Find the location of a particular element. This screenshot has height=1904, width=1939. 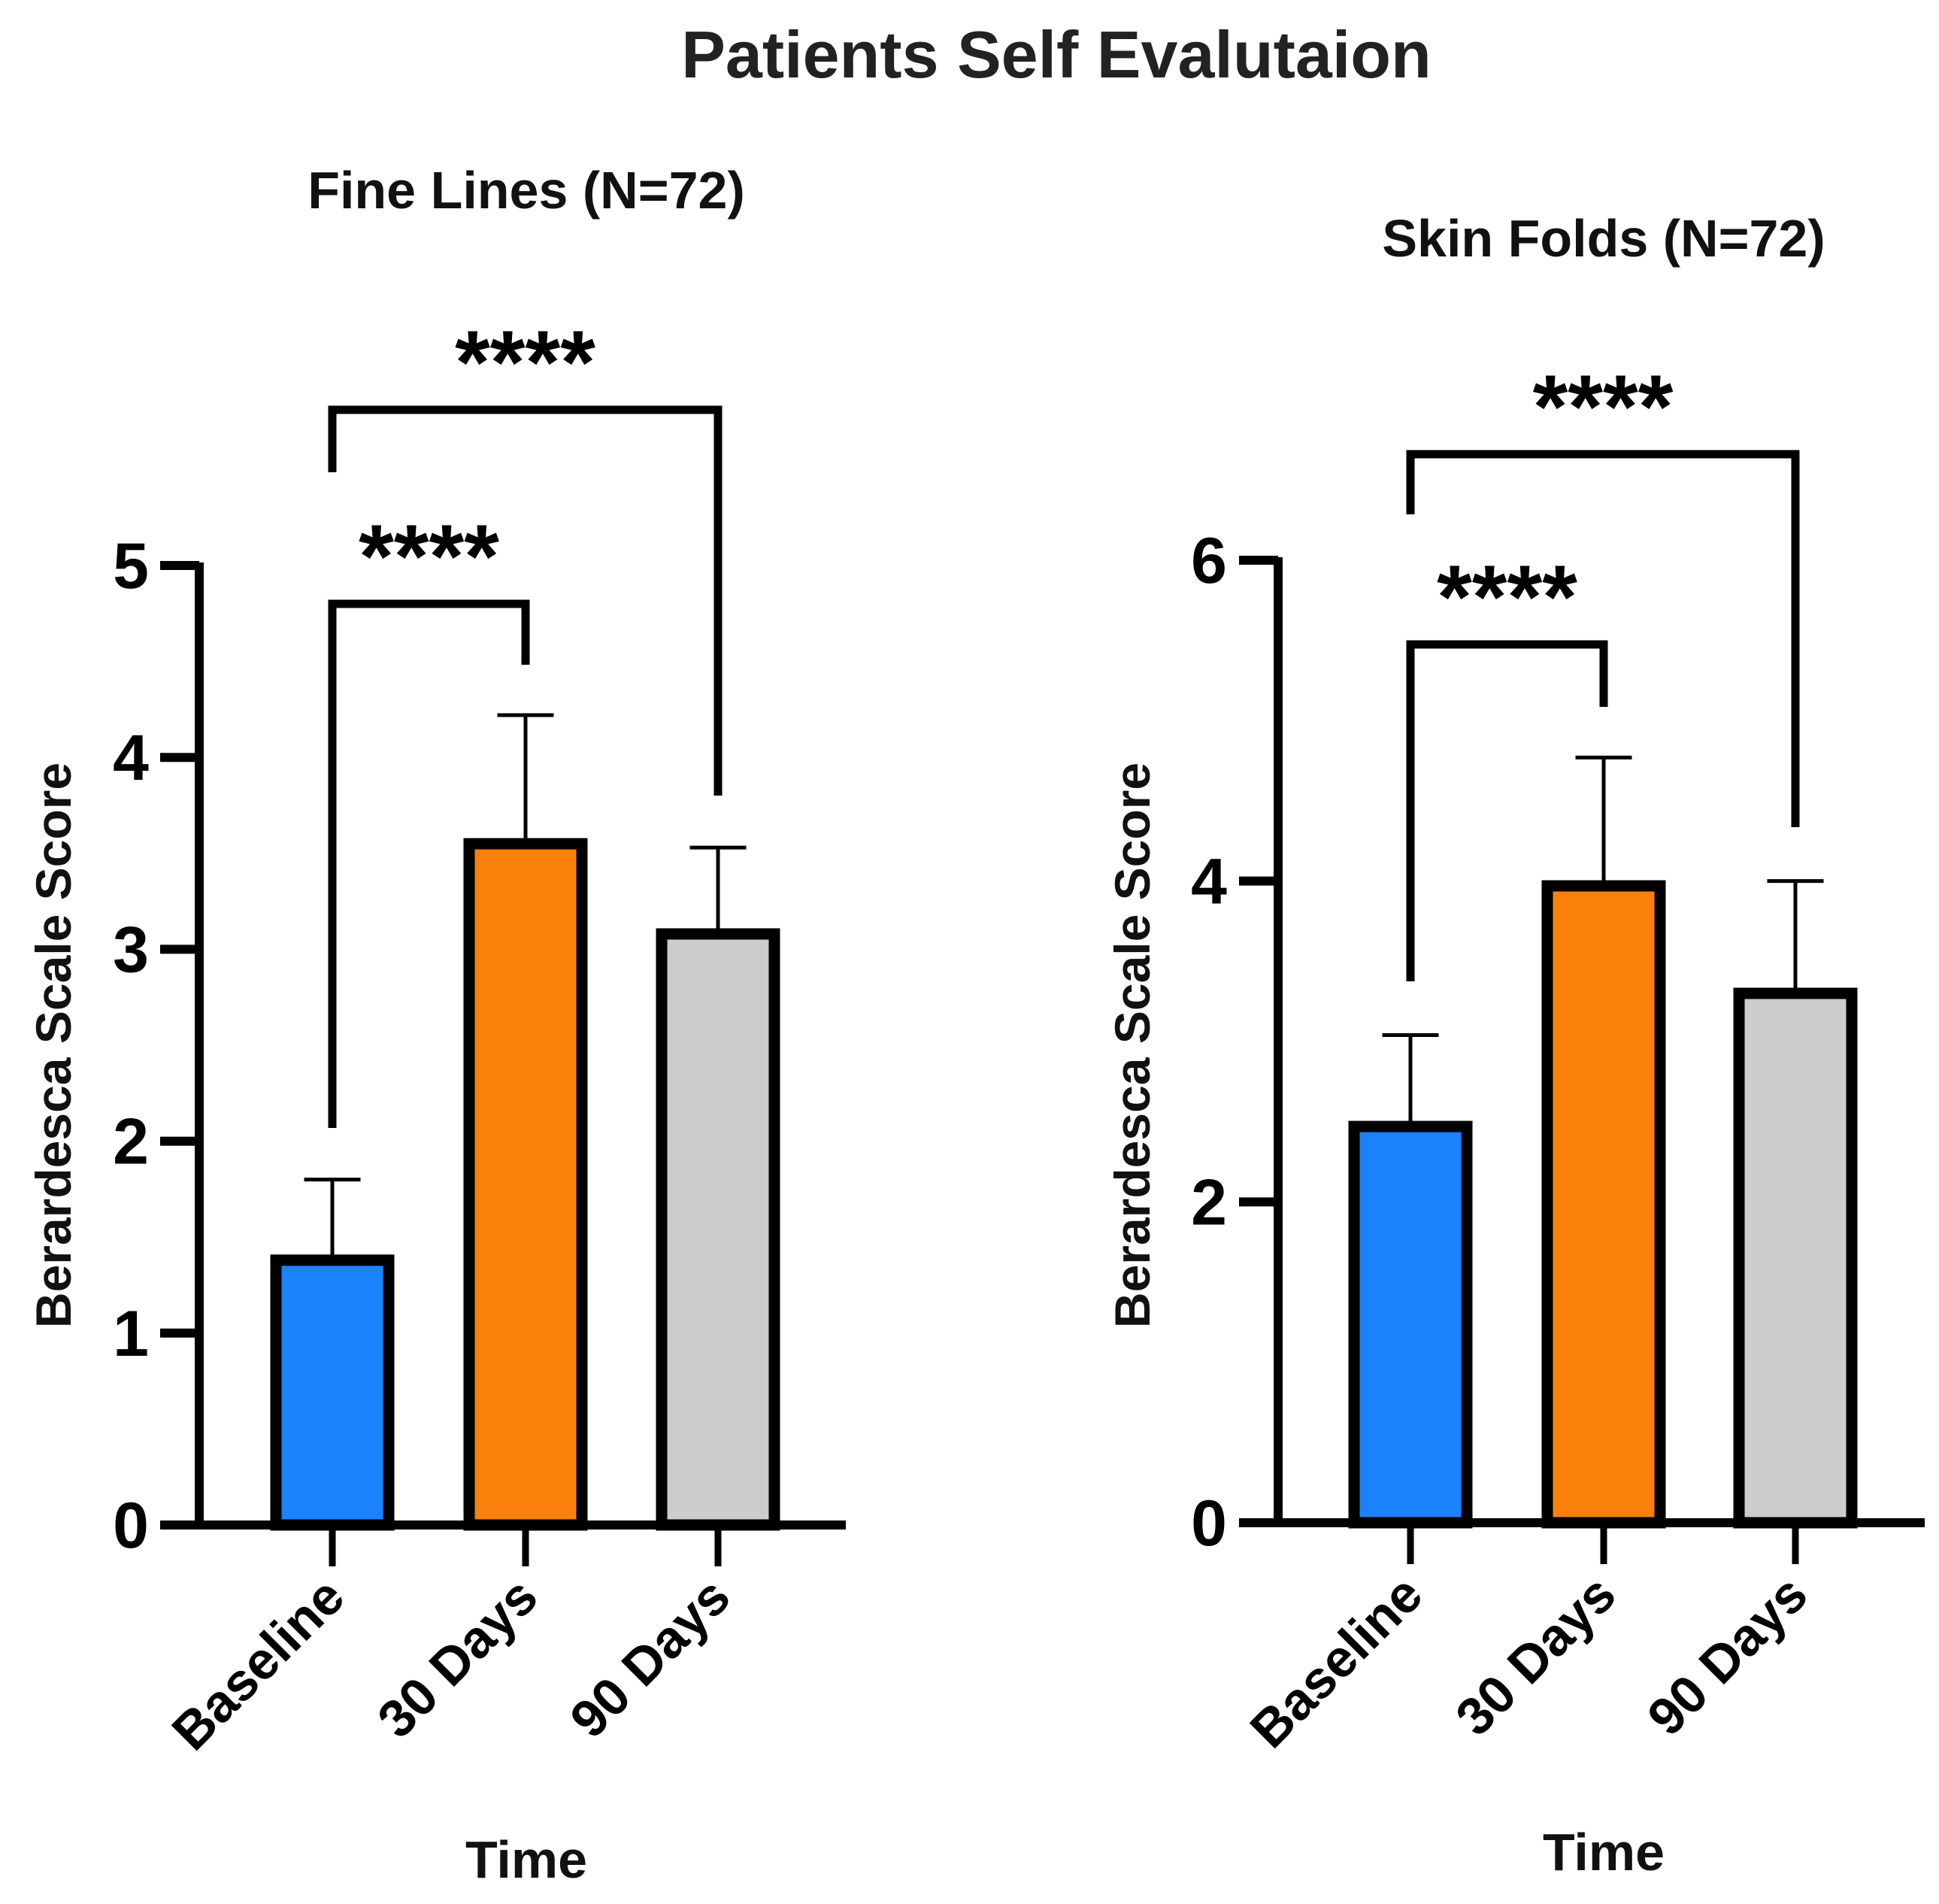

chart-title: Skin Folds (N=72) is located at coordinates (1603, 238).